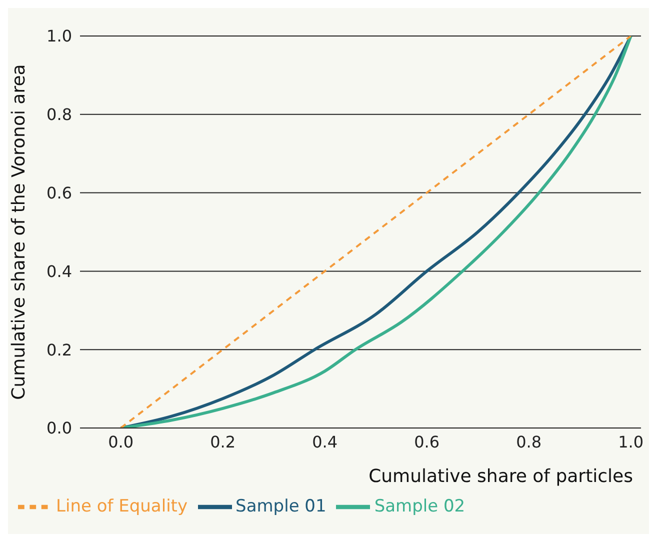  What do you see at coordinates (420, 506) in the screenshot?
I see `legend-label: Sample 02` at bounding box center [420, 506].